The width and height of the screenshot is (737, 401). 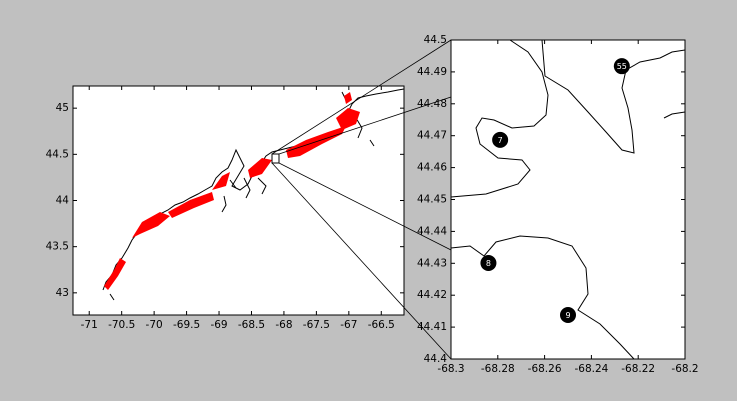 What do you see at coordinates (63, 201) in the screenshot?
I see `y-tick-label: 44` at bounding box center [63, 201].